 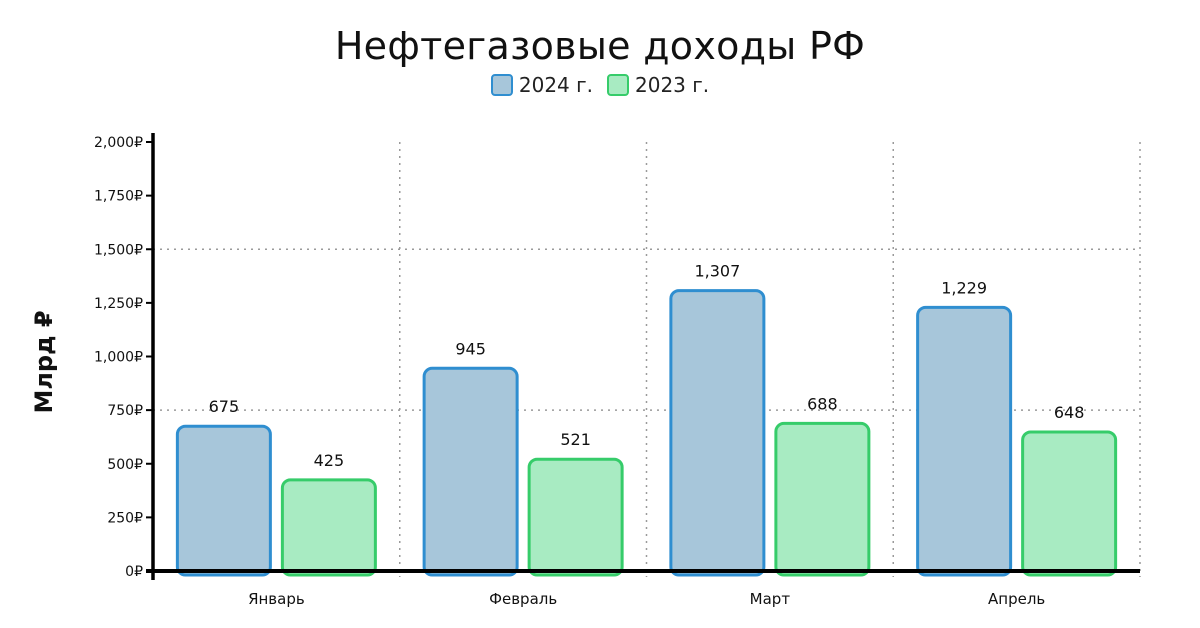 What do you see at coordinates (575, 439) in the screenshot?
I see `data-label: 521` at bounding box center [575, 439].